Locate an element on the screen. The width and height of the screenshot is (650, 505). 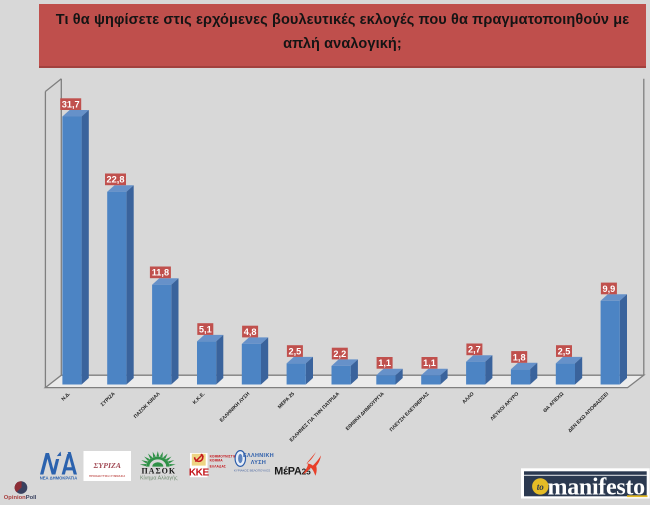
svg-text: Κίνημα Αλλαγής is located at coordinates (159, 477).